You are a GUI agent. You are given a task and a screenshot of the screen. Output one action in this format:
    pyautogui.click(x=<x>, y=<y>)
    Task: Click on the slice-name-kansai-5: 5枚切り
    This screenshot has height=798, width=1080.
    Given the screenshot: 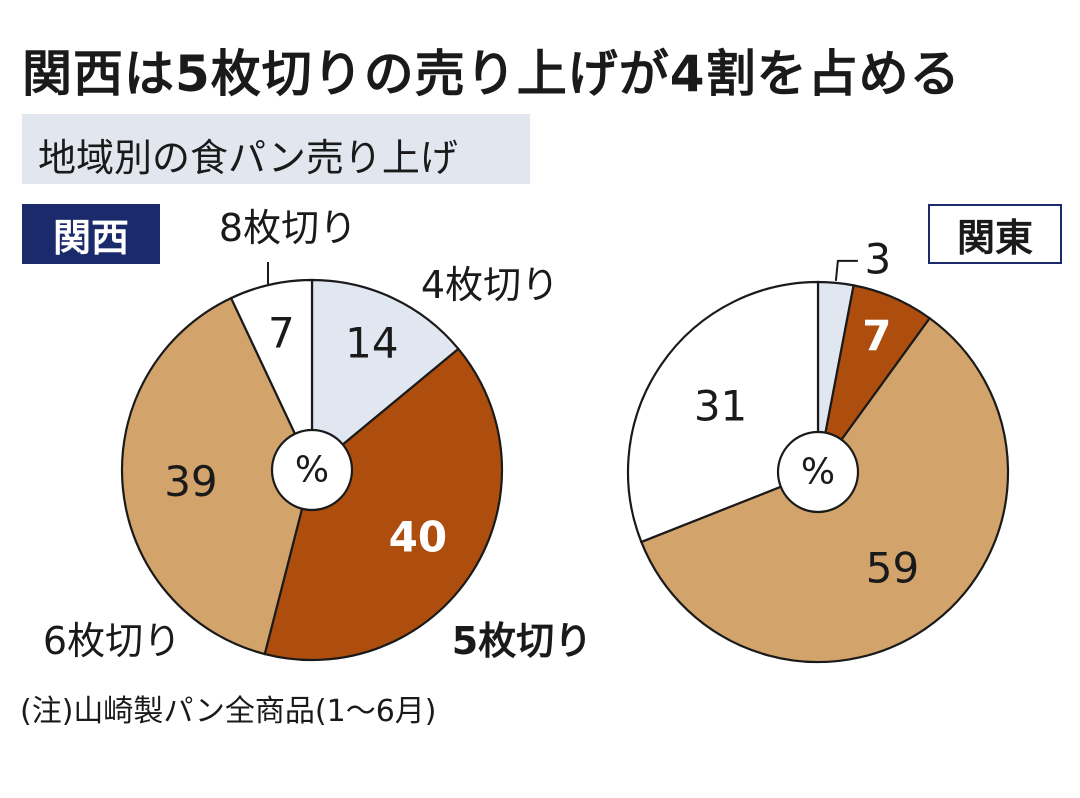 What is the action you would take?
    pyautogui.click(x=522, y=641)
    